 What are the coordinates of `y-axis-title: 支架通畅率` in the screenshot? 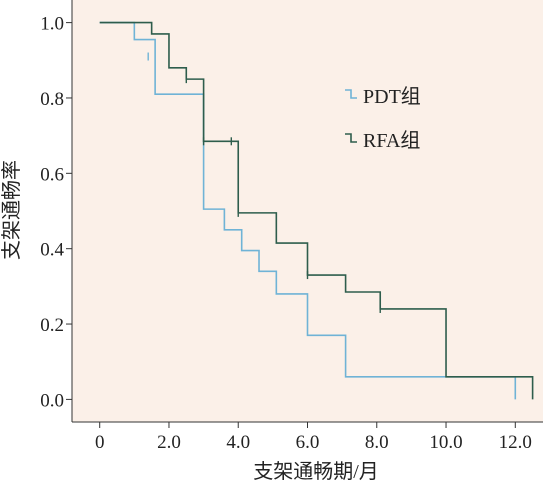 It's located at (11, 210).